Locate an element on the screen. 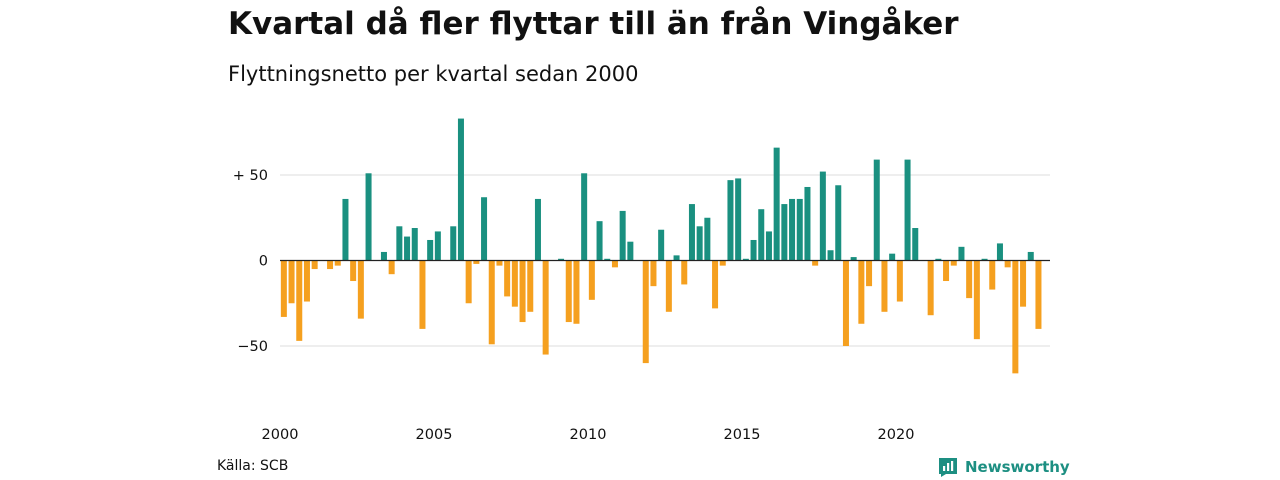 The width and height of the screenshot is (1280, 480). bar-2007K4 is located at coordinates (522, 291).